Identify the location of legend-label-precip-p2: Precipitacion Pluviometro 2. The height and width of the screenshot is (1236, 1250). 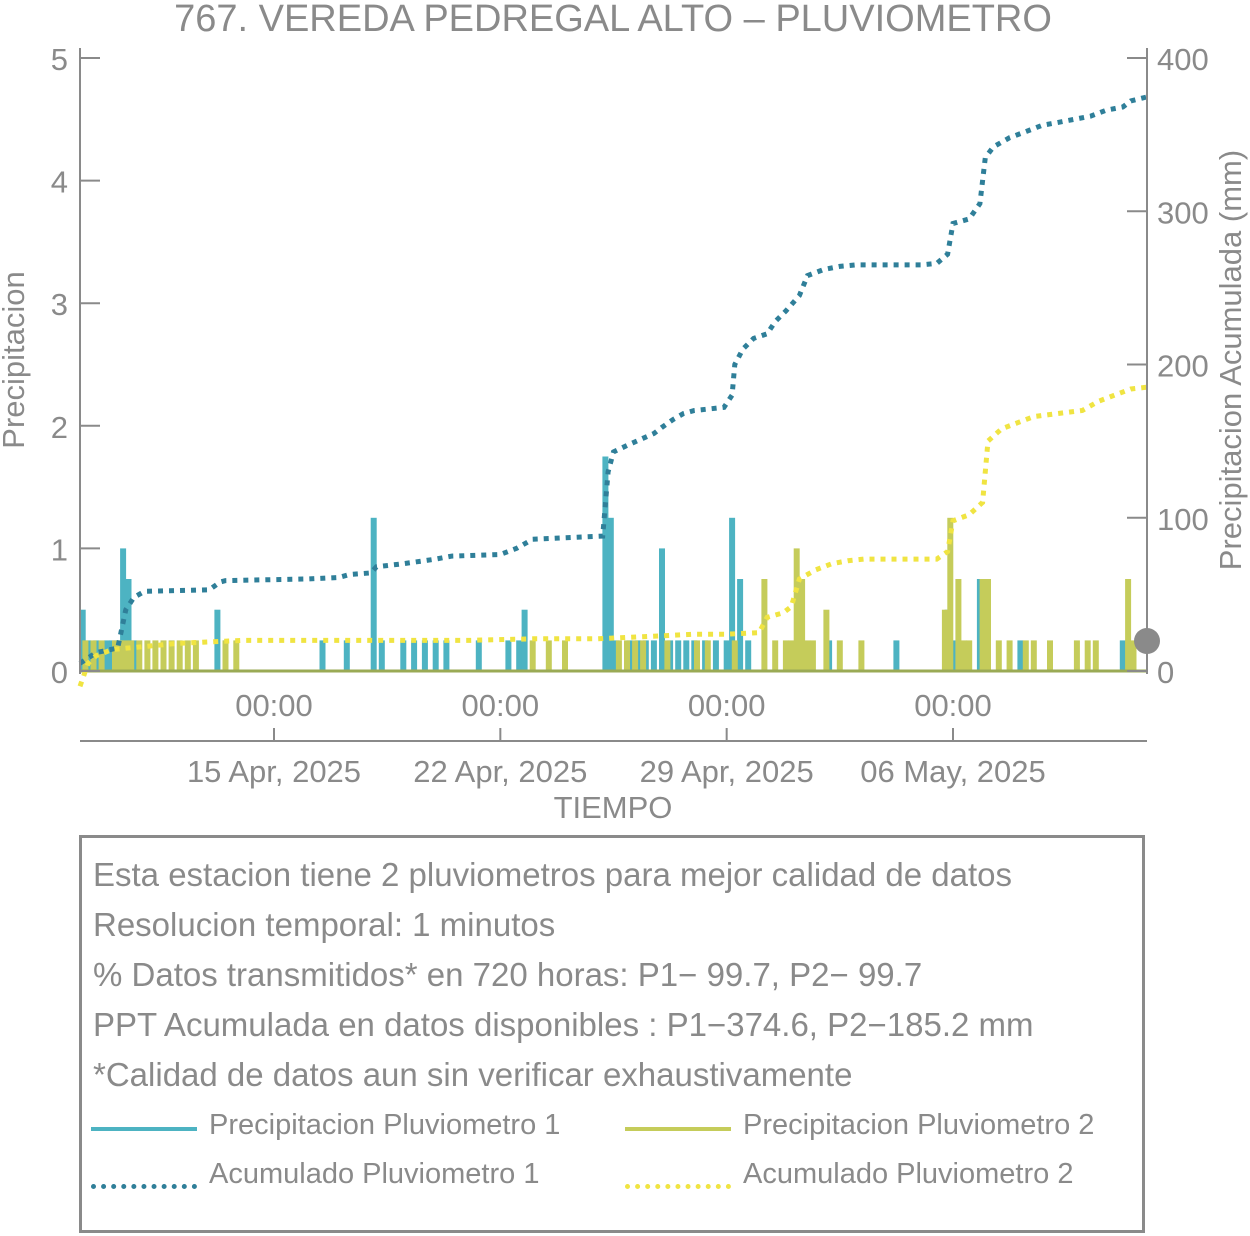
(919, 1125).